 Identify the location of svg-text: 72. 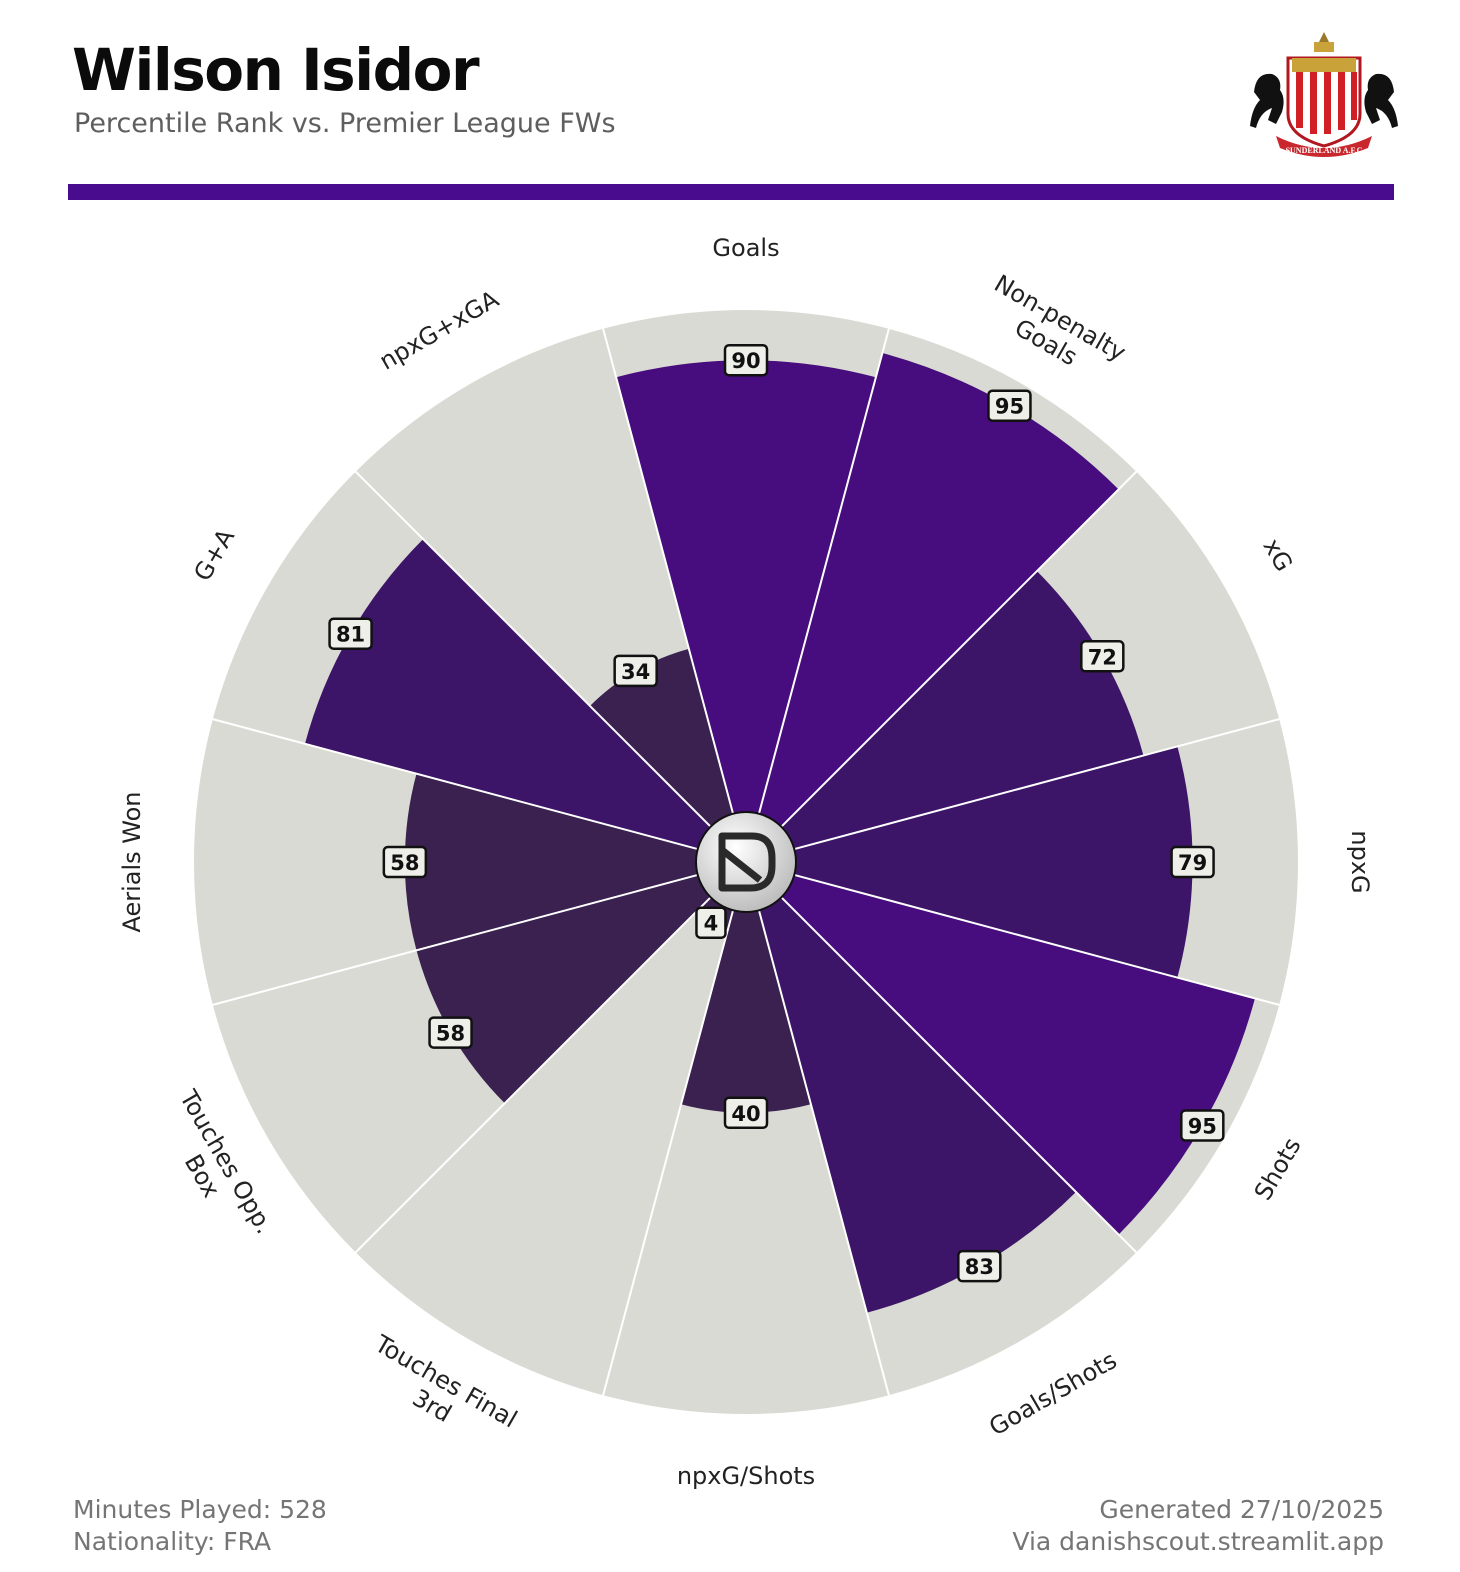
(1102, 657).